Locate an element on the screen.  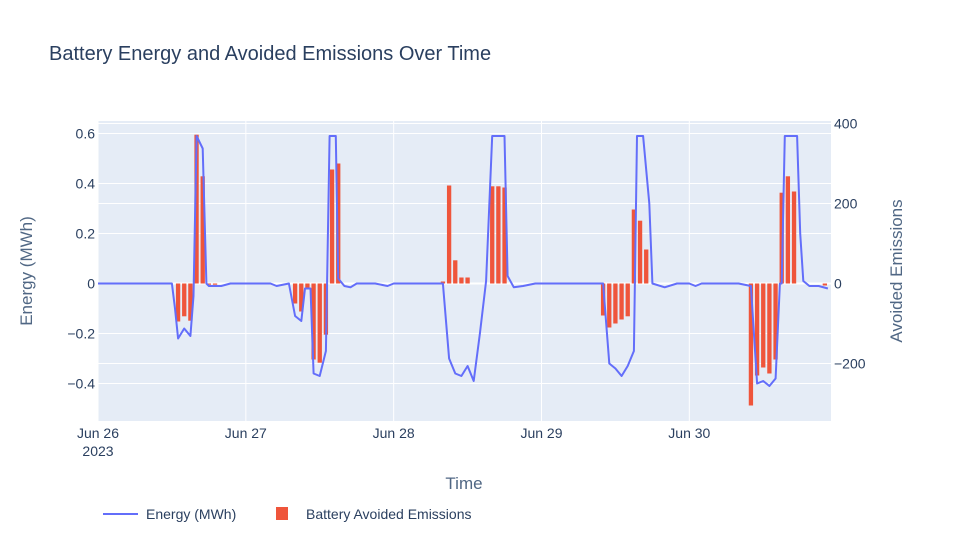
legend-energy-label: Energy (MWh) is located at coordinates (191, 514).